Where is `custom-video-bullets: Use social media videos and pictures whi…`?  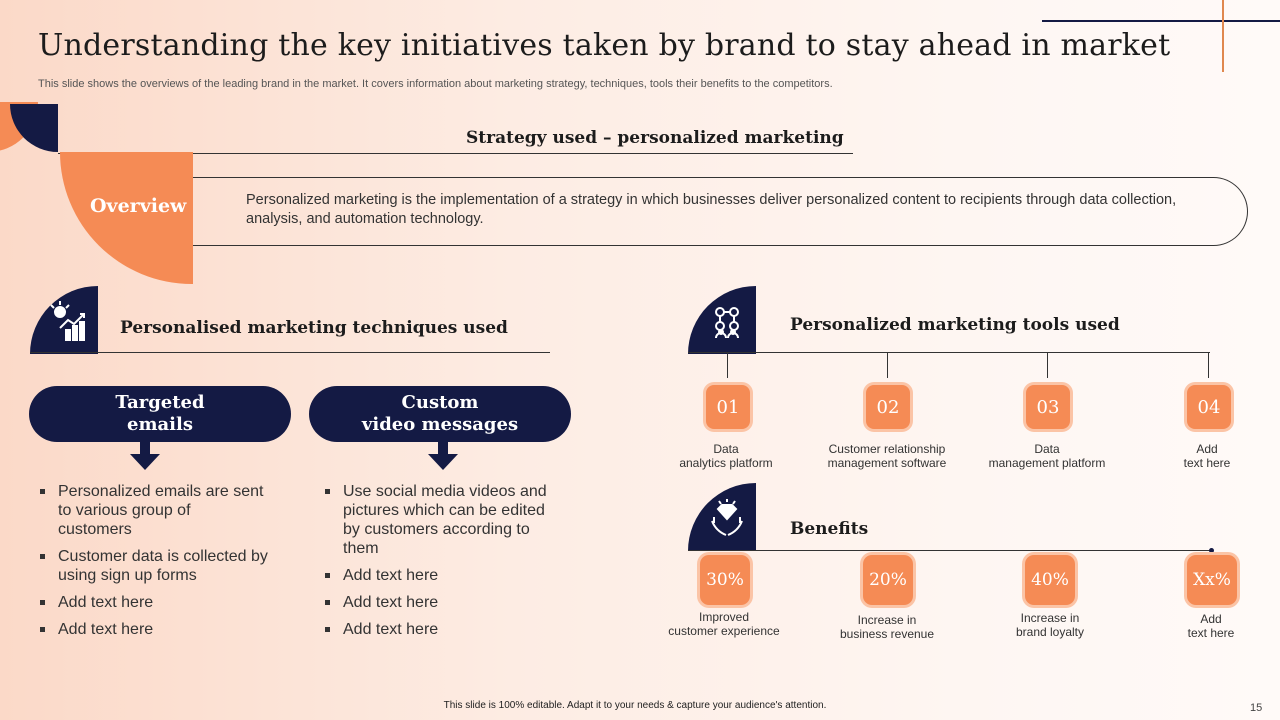 custom-video-bullets: Use social media videos and pictures whi… is located at coordinates (443, 564).